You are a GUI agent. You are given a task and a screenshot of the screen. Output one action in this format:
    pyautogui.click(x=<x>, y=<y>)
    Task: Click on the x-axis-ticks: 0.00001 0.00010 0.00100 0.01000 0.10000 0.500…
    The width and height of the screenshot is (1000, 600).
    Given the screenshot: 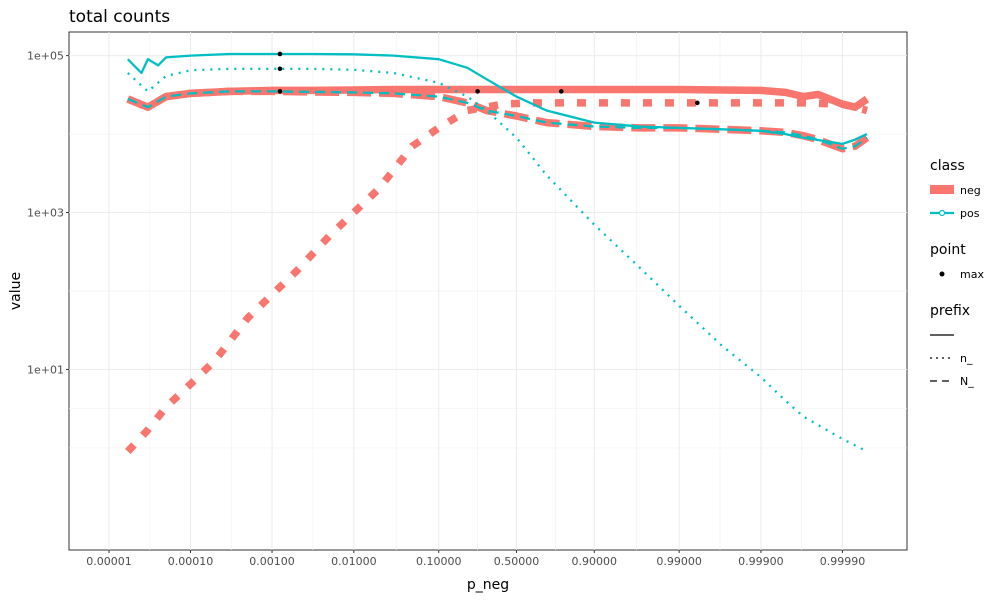 What is the action you would take?
    pyautogui.click(x=475, y=559)
    